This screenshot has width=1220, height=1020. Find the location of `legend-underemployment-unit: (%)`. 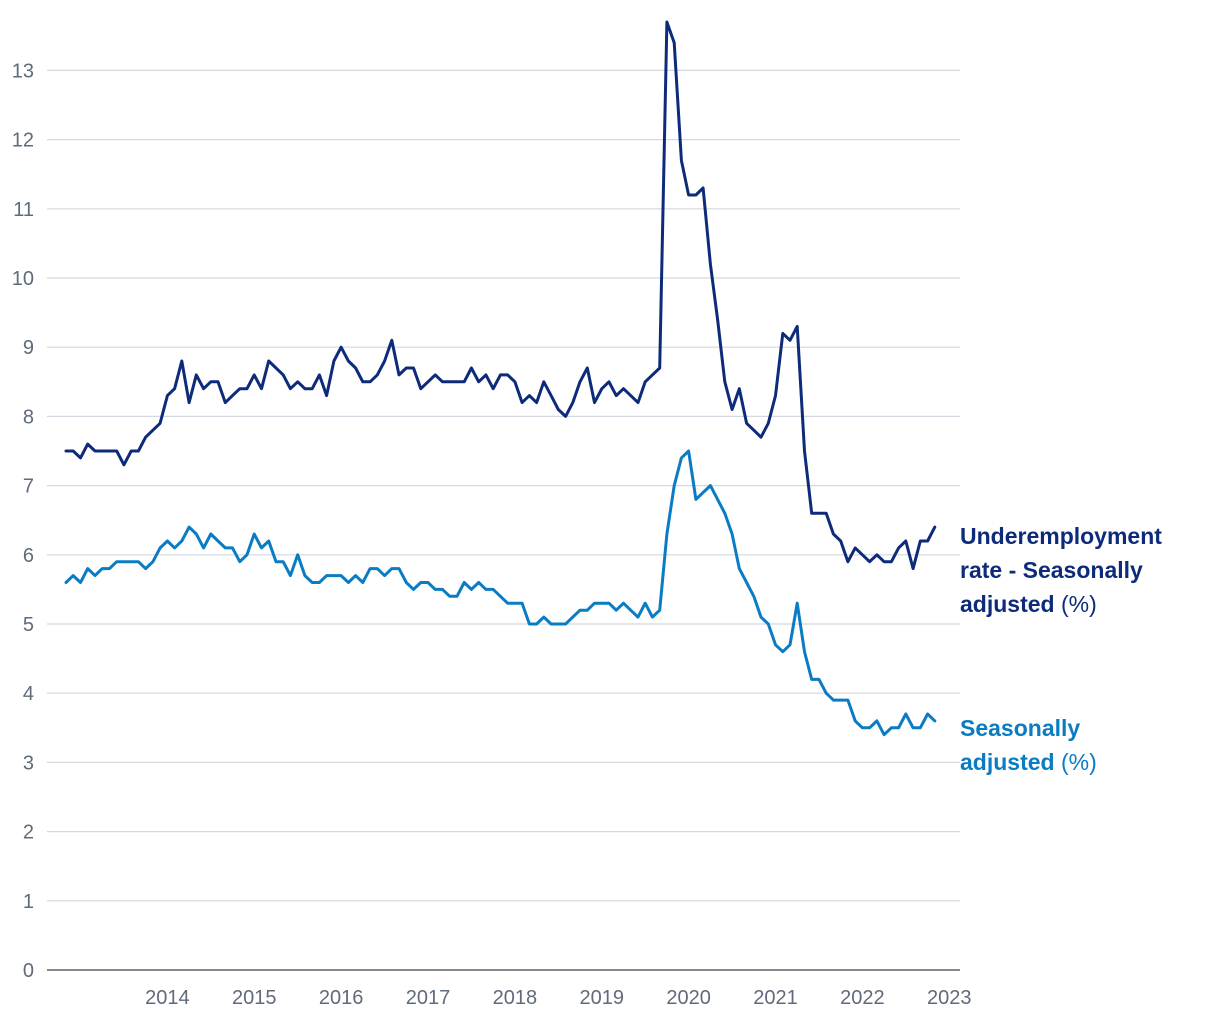

legend-underemployment-unit: (%) is located at coordinates (1078, 604).